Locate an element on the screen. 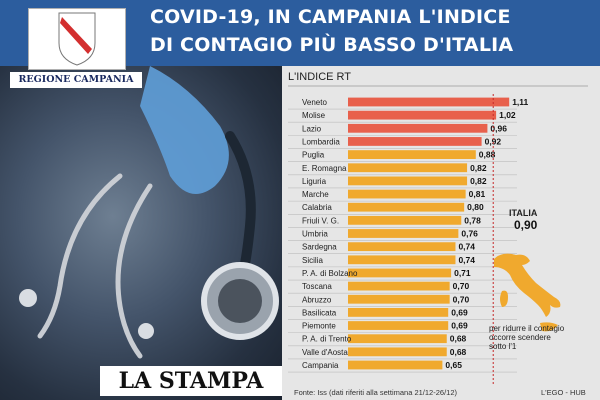 This screenshot has width=600, height=400. value-label: 0,81 is located at coordinates (477, 194).